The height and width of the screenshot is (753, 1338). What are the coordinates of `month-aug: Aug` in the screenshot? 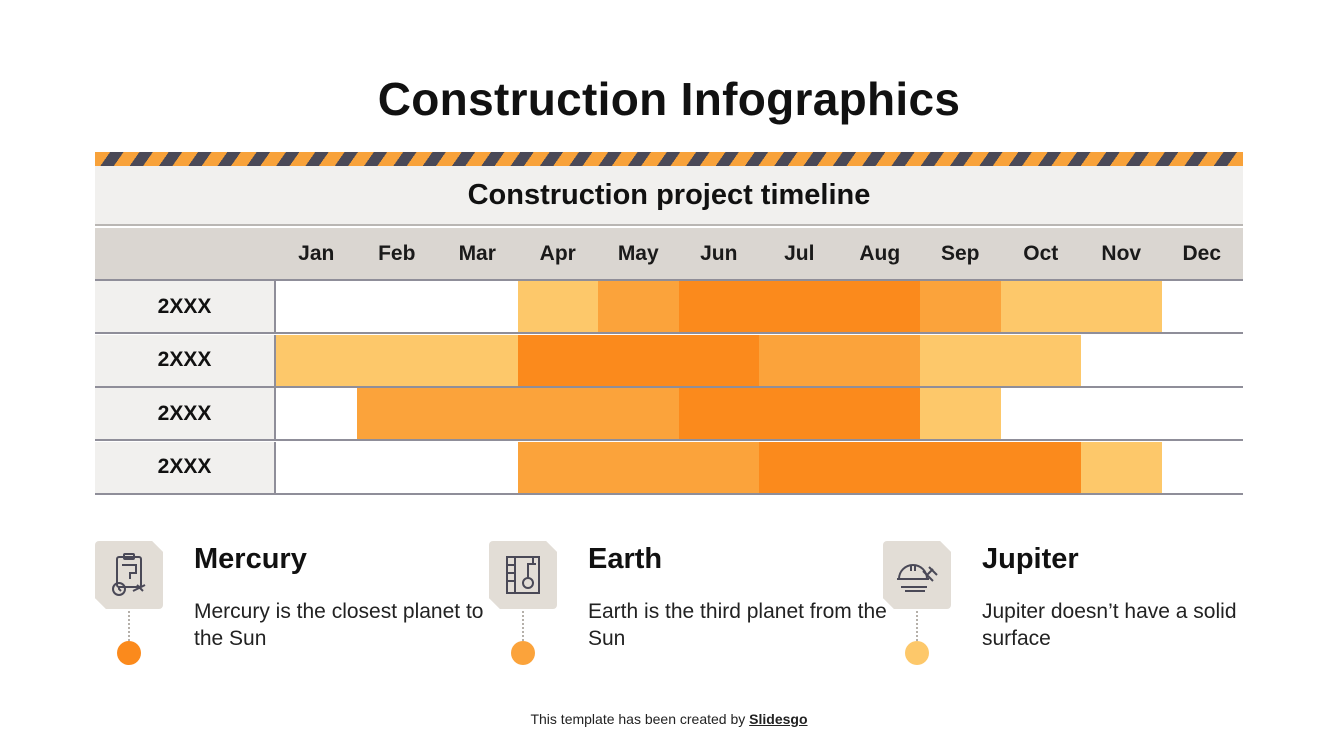 It's located at (880, 253).